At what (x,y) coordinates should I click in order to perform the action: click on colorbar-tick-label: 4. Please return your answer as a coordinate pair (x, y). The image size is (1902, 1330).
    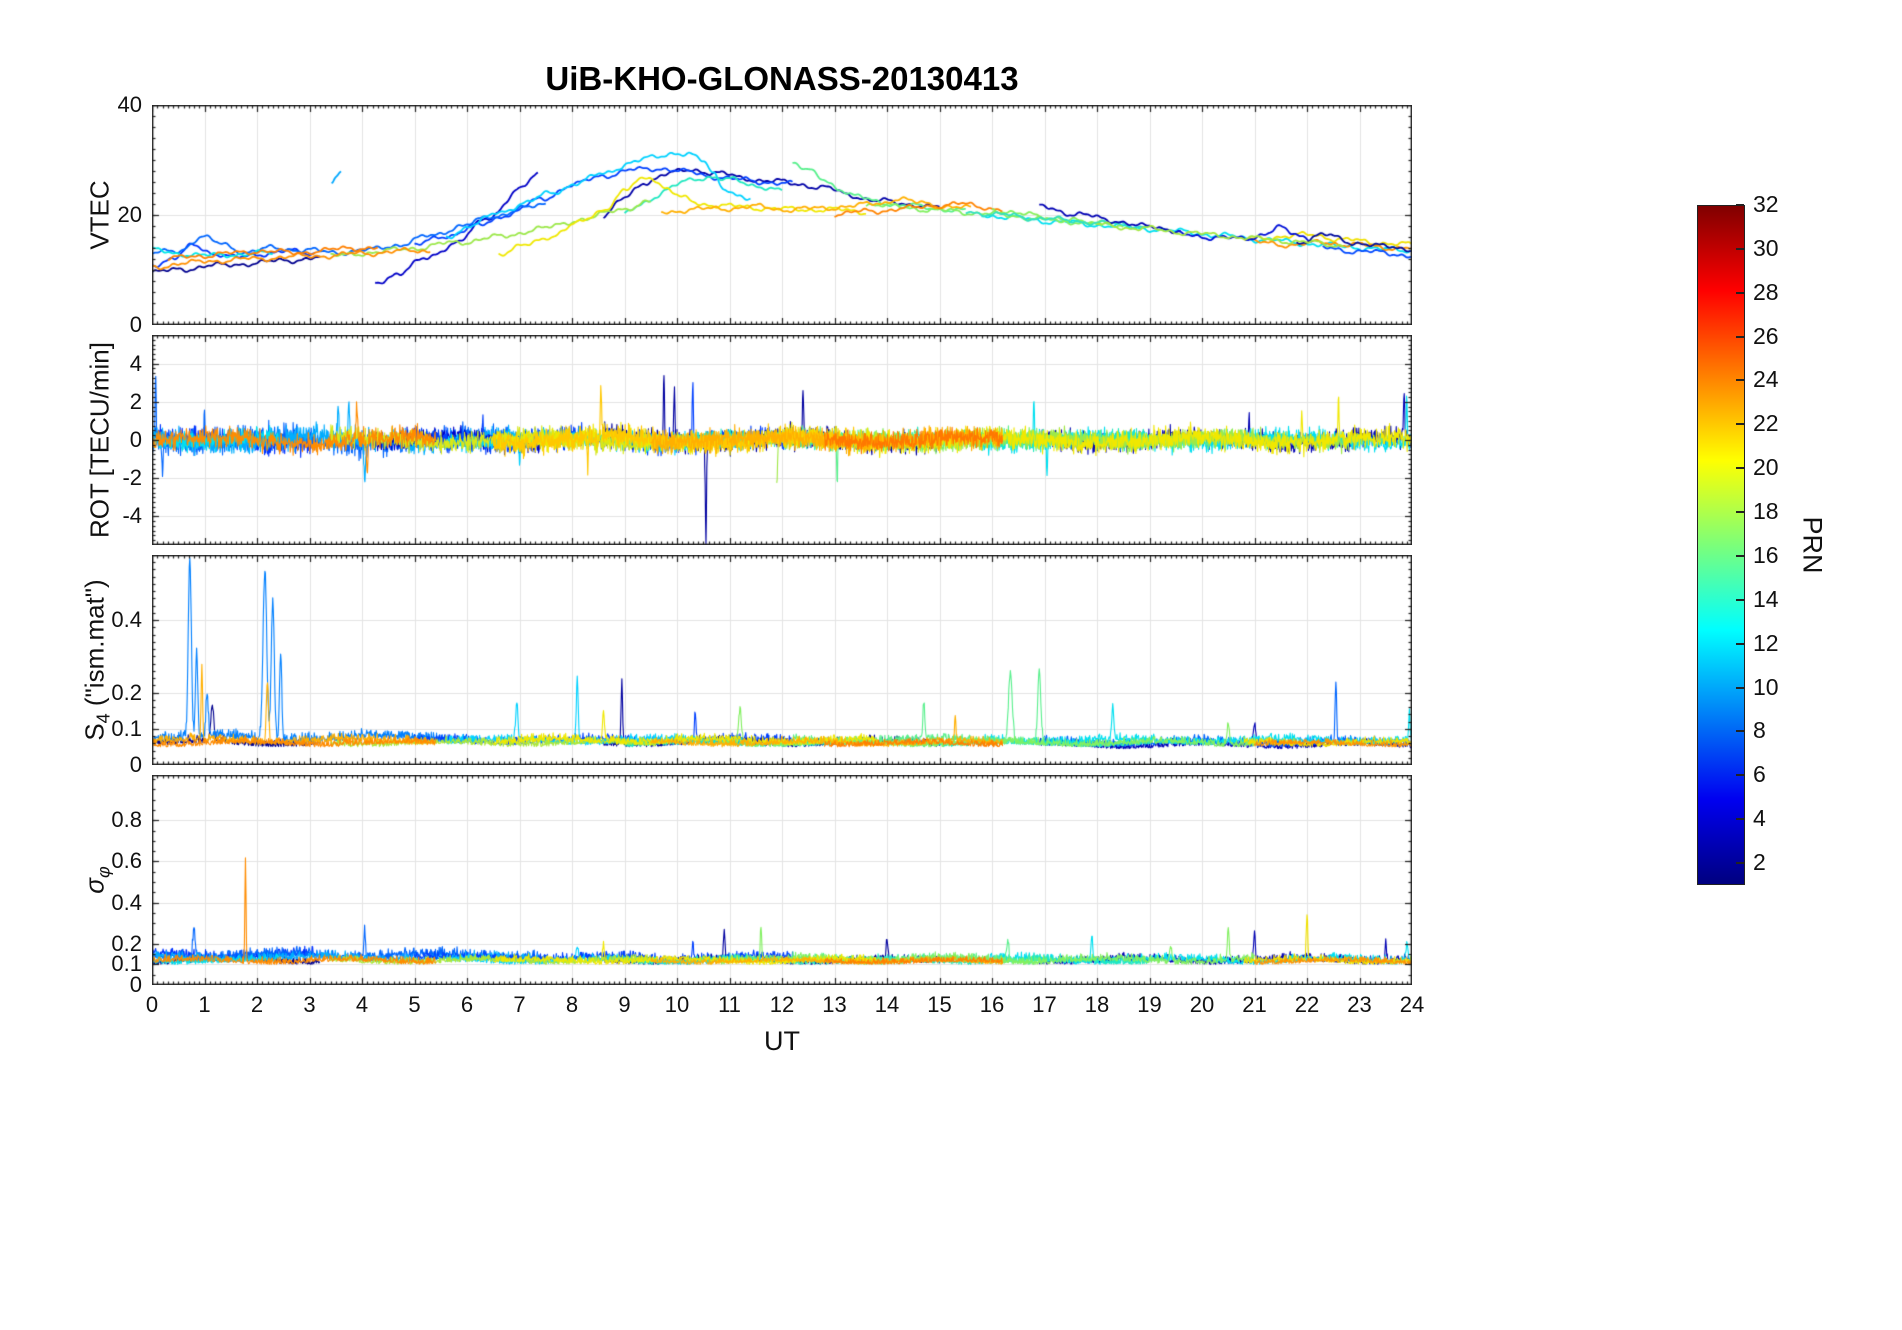
    Looking at the image, I should click on (1759, 818).